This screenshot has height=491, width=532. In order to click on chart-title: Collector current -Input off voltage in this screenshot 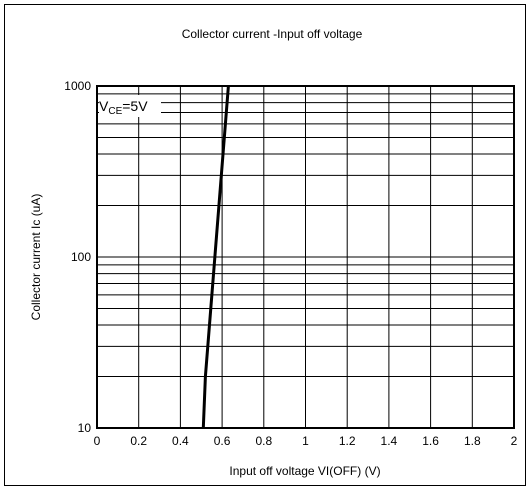, I will do `click(272, 34)`.